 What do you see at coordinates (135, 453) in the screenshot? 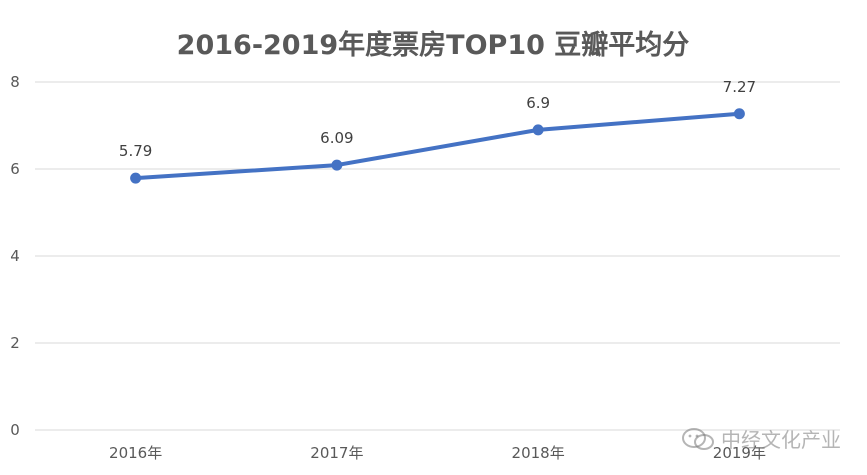
I see `x-tick-label: 2016年` at bounding box center [135, 453].